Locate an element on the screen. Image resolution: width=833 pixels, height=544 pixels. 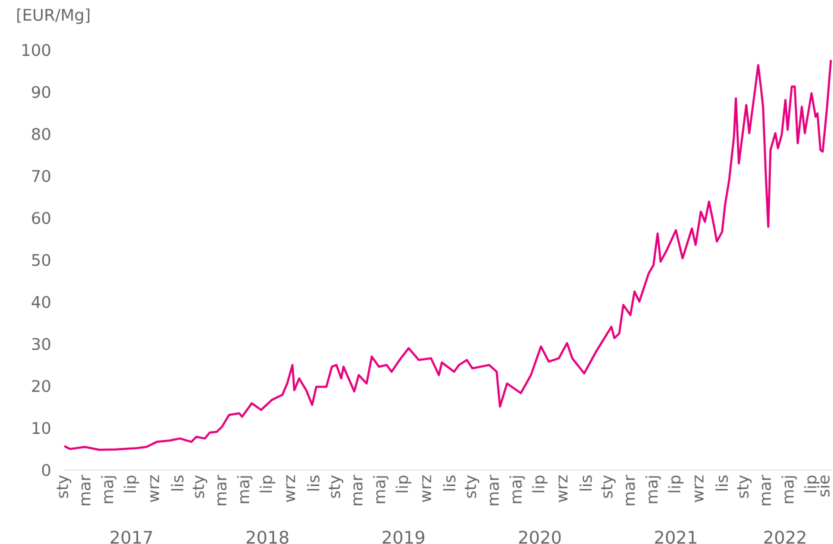
y-tick-label: 10 is located at coordinates (41, 428).